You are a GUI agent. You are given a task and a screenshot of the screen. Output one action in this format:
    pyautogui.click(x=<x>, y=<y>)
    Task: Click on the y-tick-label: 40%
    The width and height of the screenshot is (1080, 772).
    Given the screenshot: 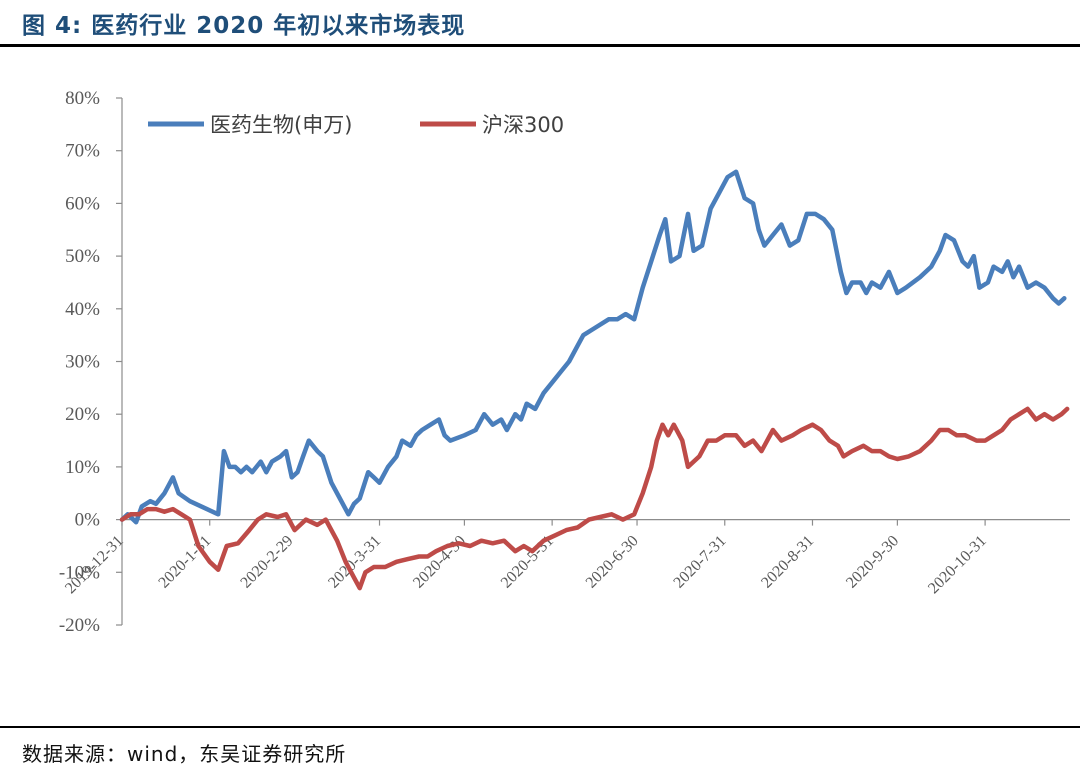 What is the action you would take?
    pyautogui.click(x=82, y=309)
    